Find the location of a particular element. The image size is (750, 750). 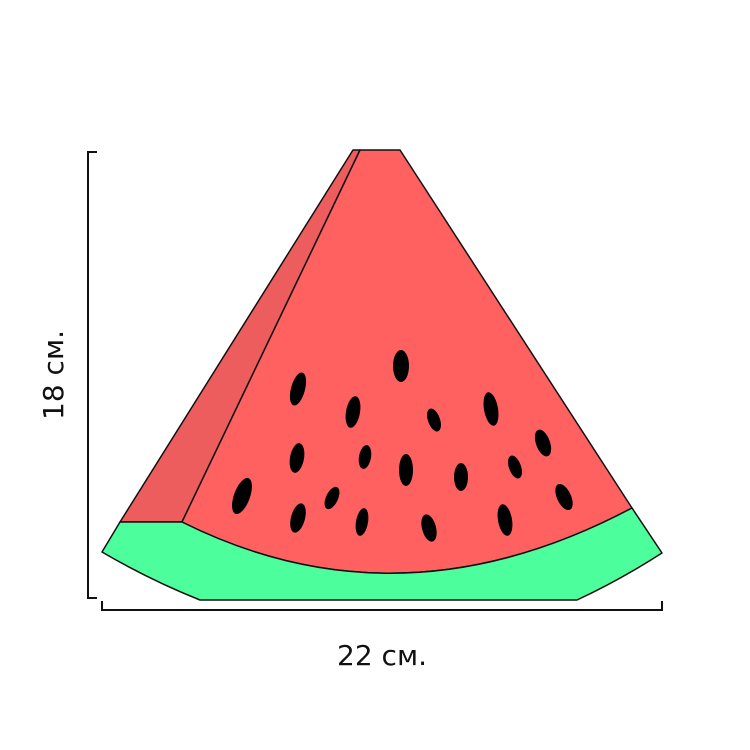

width-line is located at coordinates (382, 606).